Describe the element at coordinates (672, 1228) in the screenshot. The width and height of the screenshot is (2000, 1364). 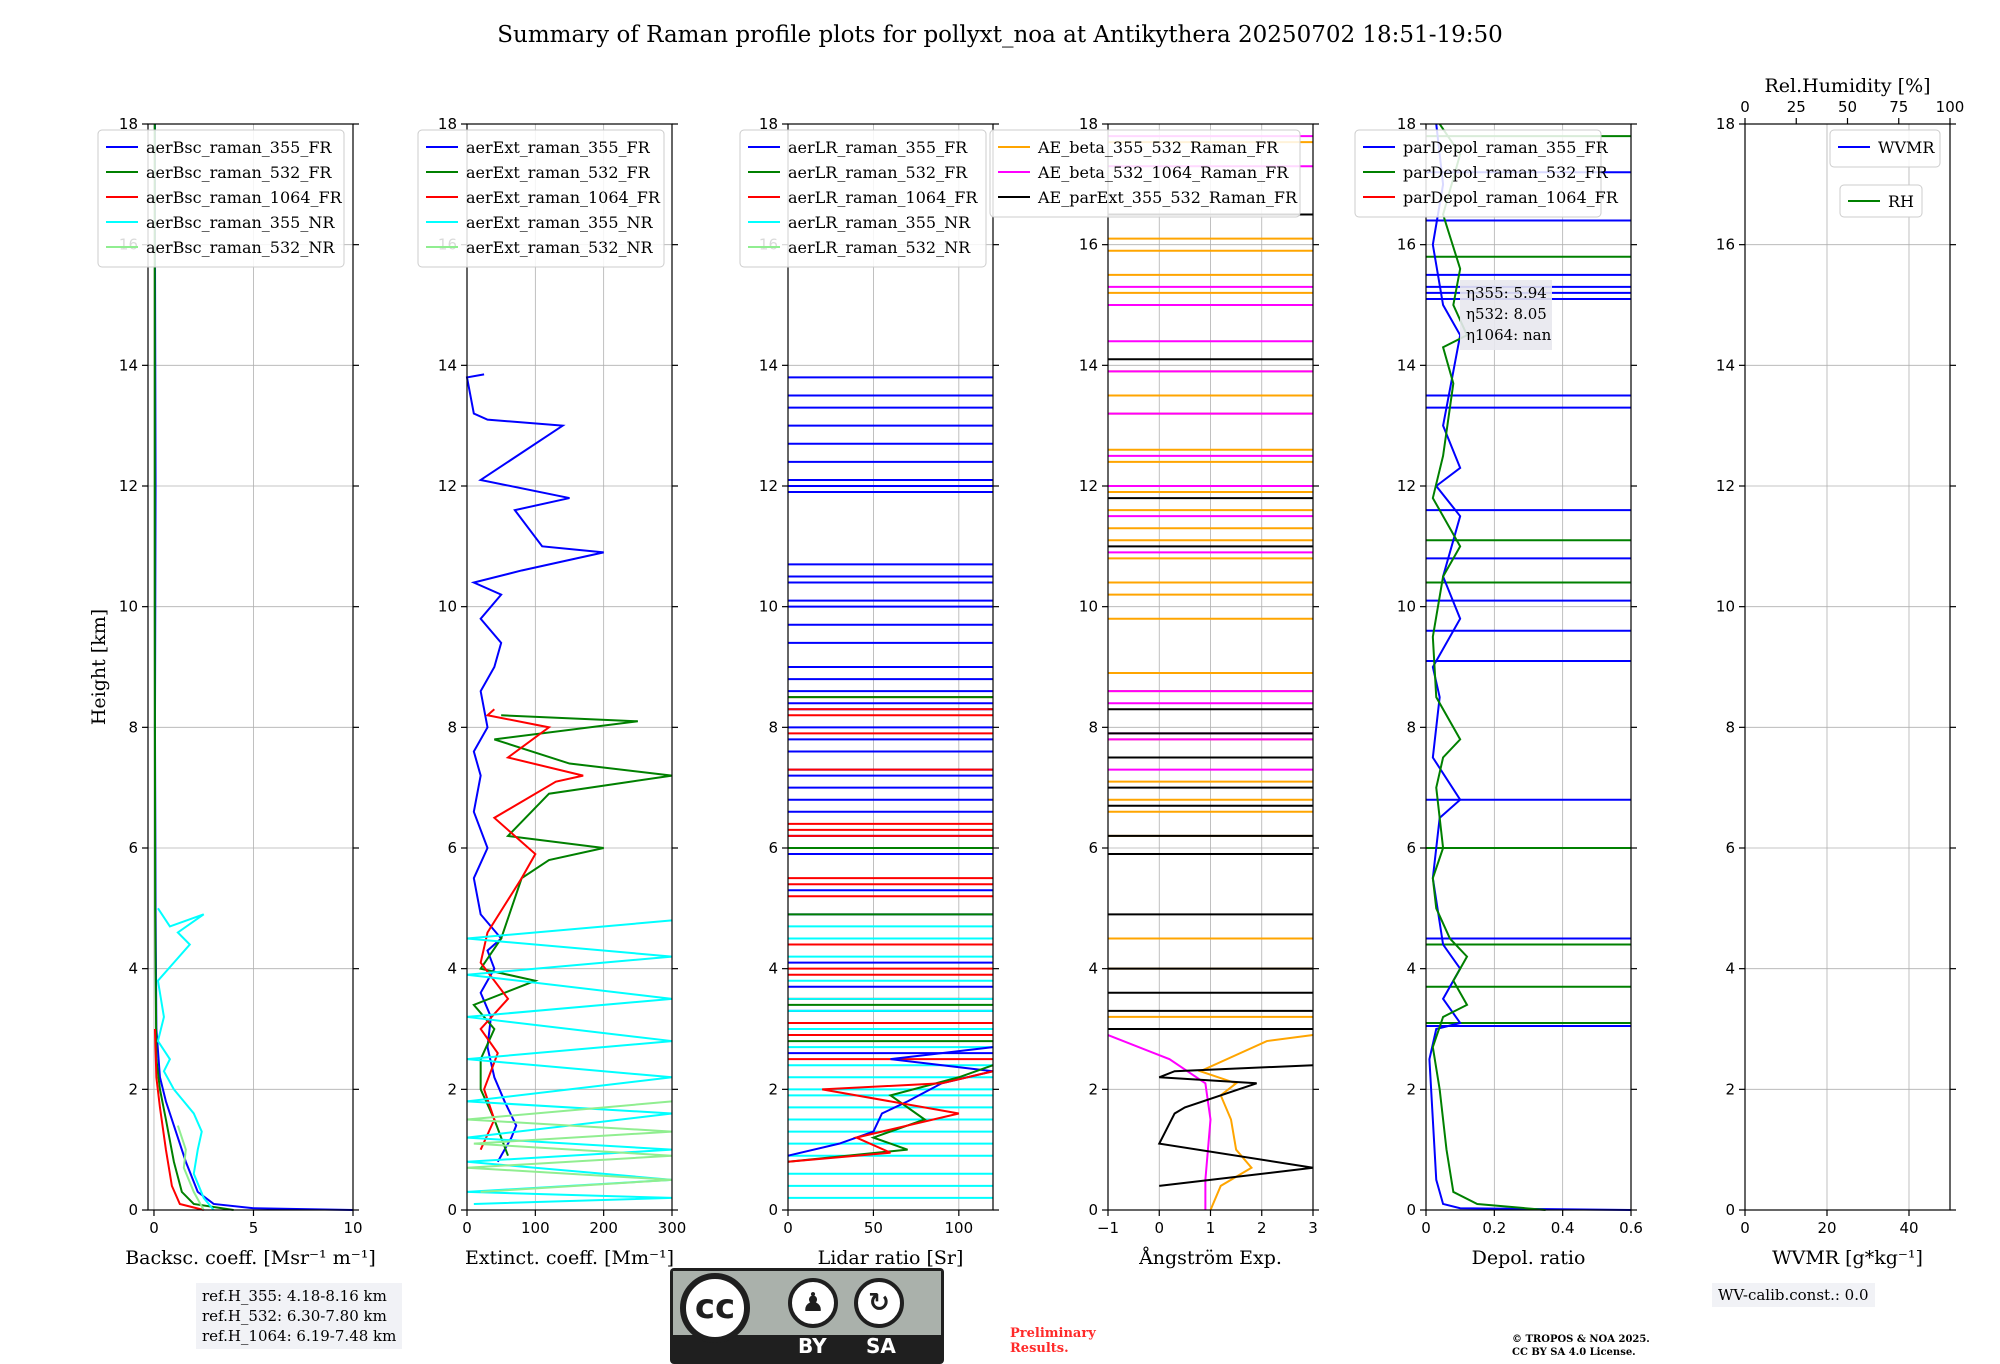
I see `ext-xtick-label: 300` at that location.